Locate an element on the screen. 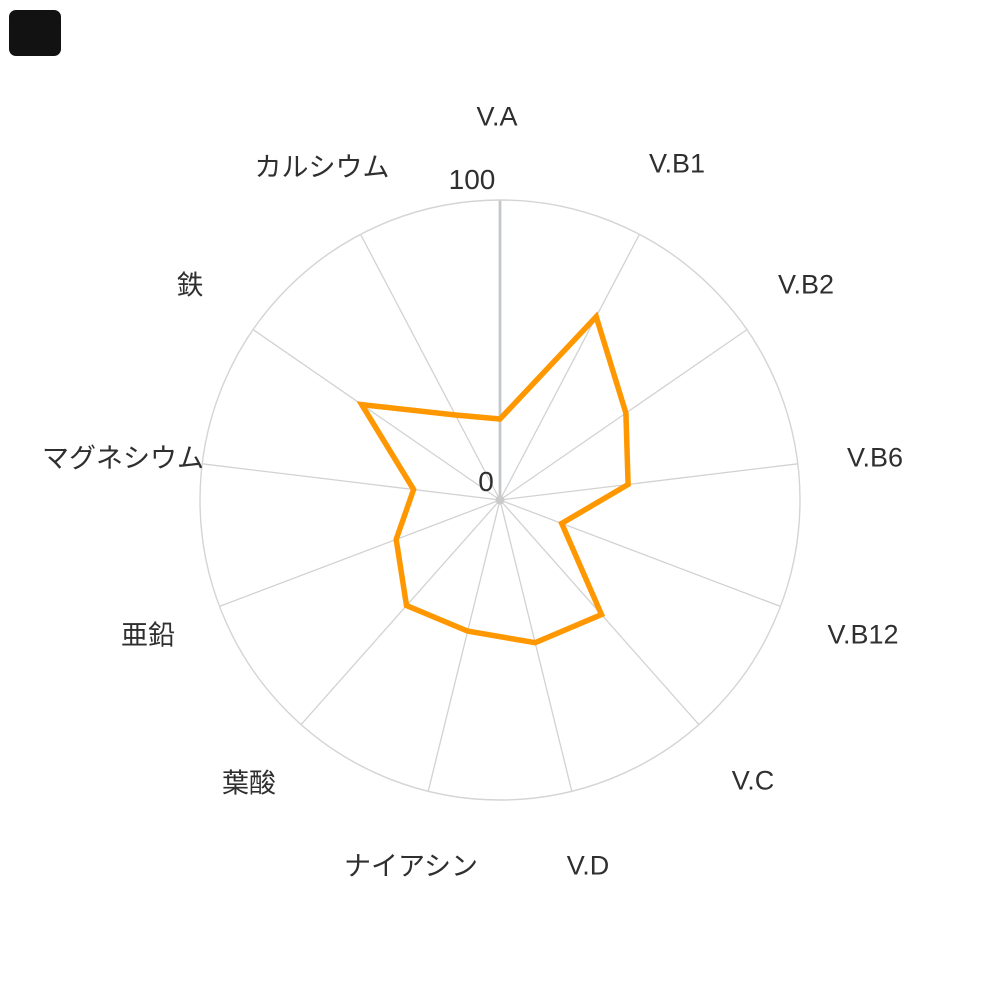 This screenshot has height=1000, width=1000. axis-label-9: 亜鉛 is located at coordinates (148, 635).